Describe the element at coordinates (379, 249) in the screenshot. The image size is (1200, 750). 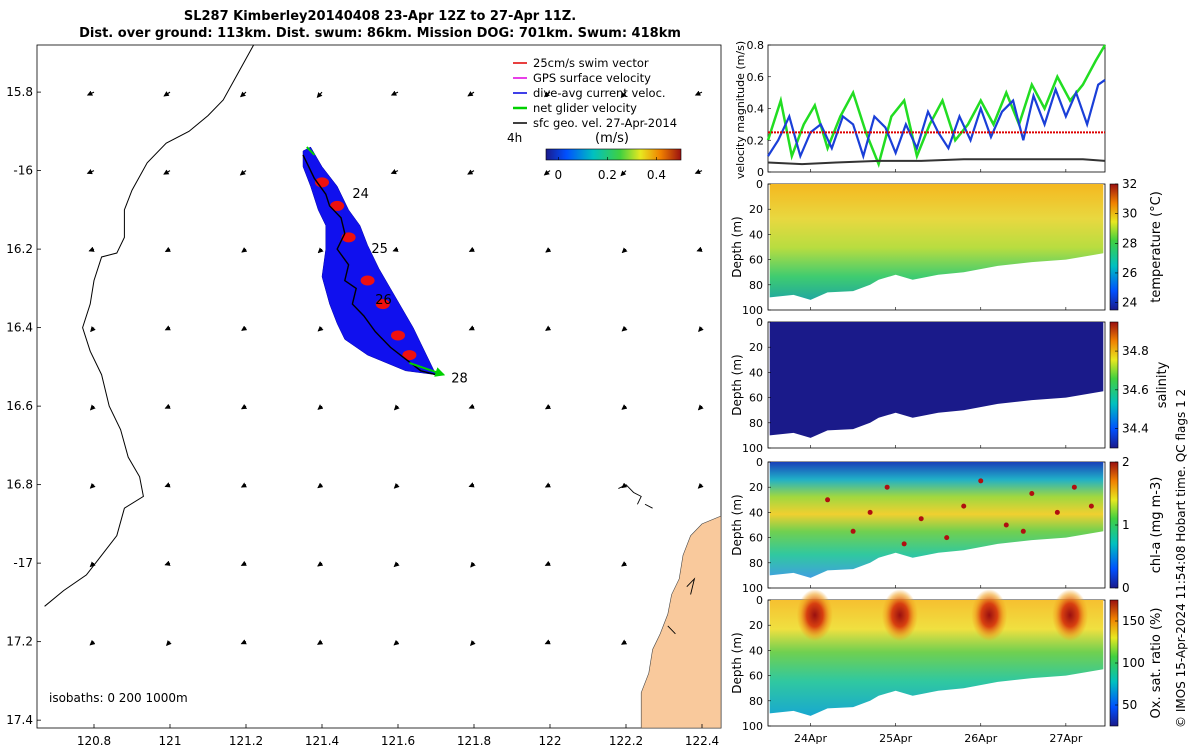
I see `day-label: 25` at that location.